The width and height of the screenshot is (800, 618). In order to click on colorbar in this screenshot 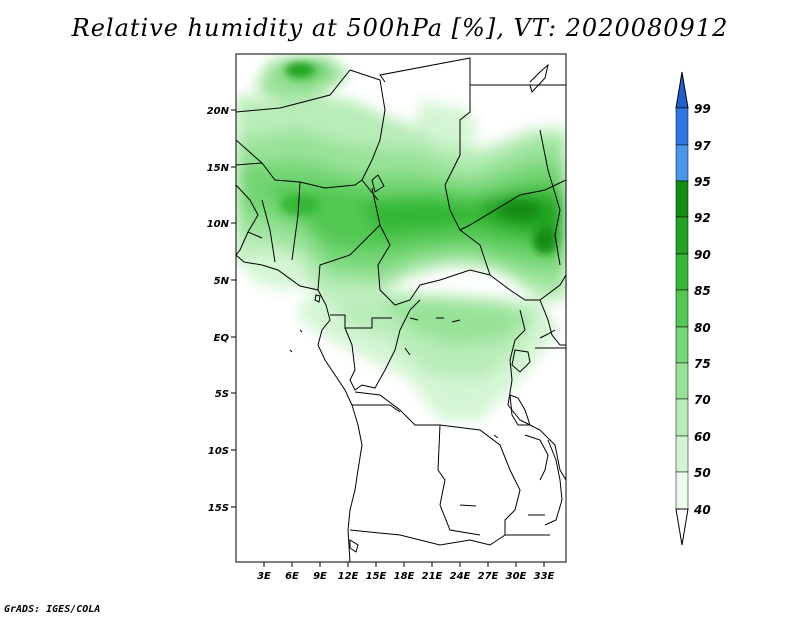, I will do `click(682, 308)`.